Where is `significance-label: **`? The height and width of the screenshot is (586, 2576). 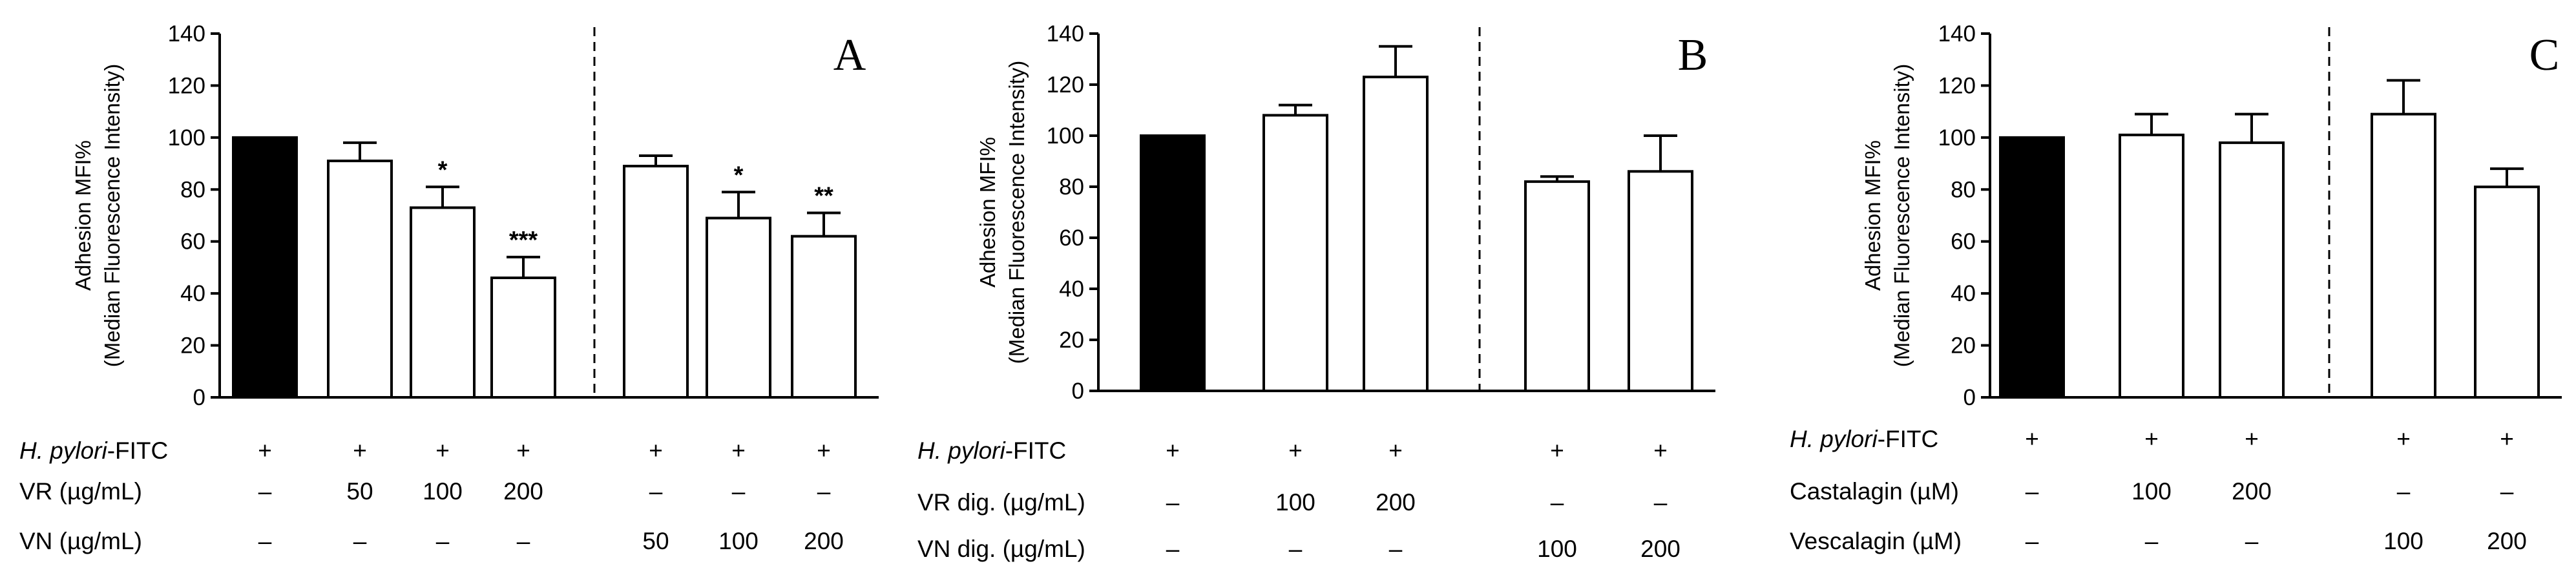 significance-label: ** is located at coordinates (823, 196).